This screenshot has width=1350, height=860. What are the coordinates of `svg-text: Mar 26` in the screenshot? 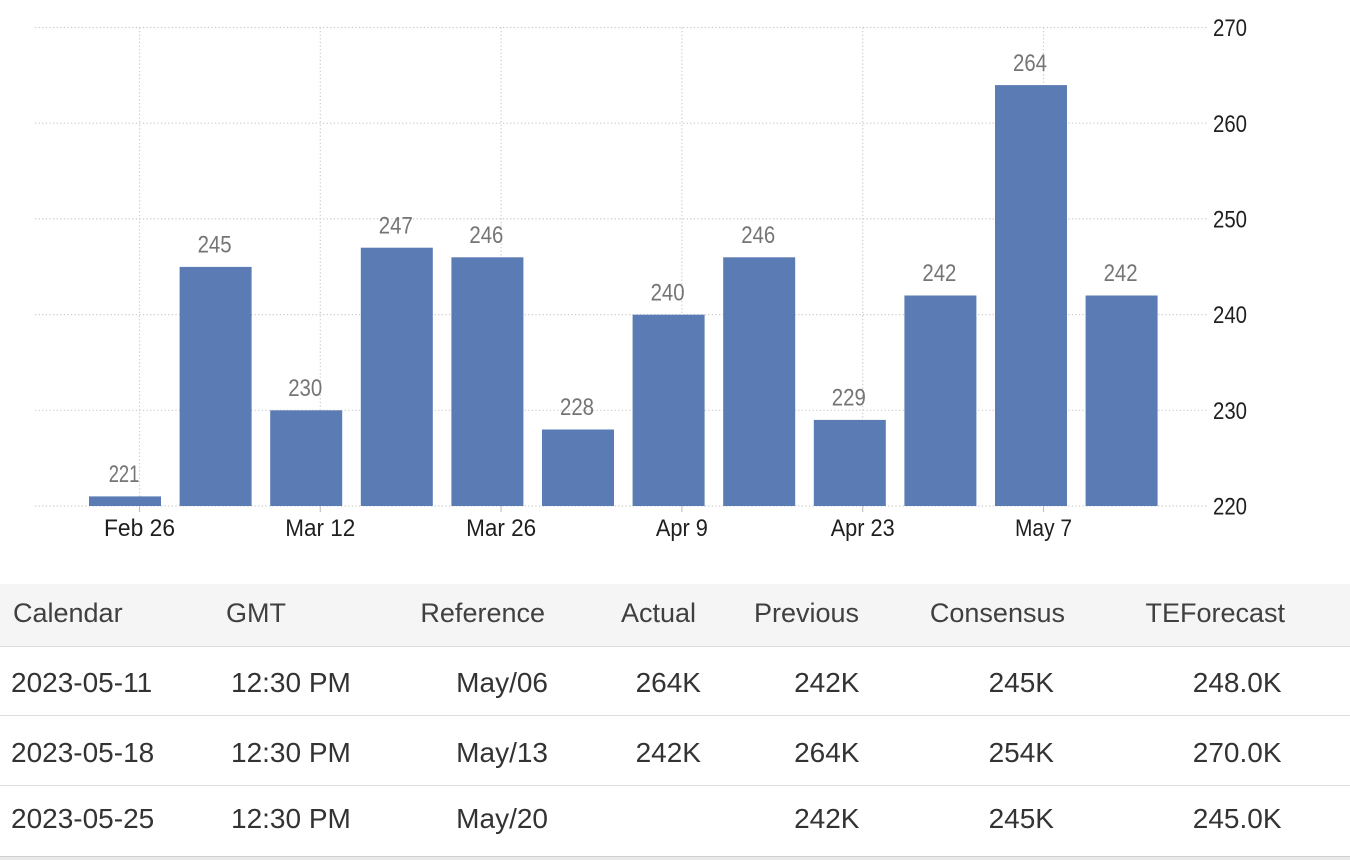 It's located at (501, 528).